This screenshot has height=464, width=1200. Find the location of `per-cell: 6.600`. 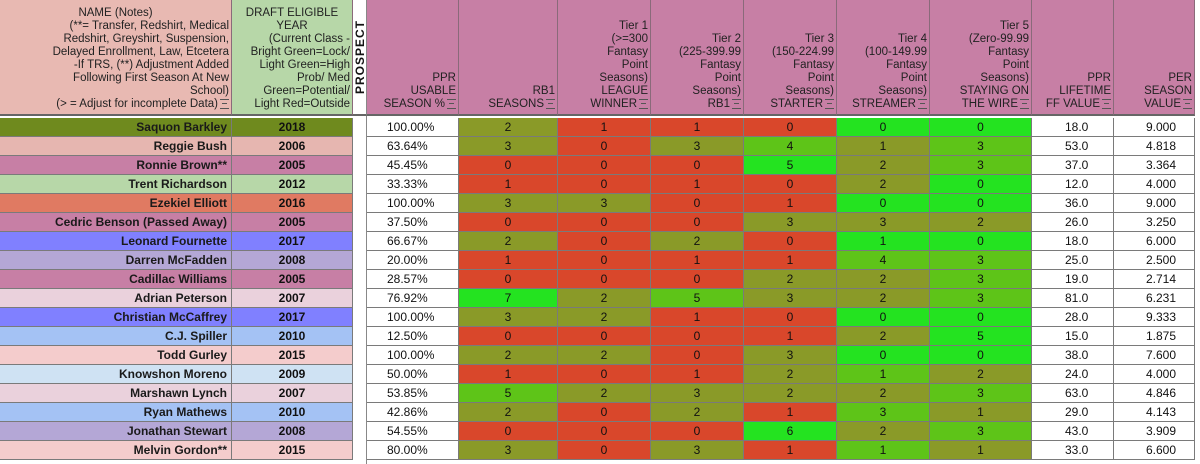

per-cell: 6.600 is located at coordinates (1154, 450).